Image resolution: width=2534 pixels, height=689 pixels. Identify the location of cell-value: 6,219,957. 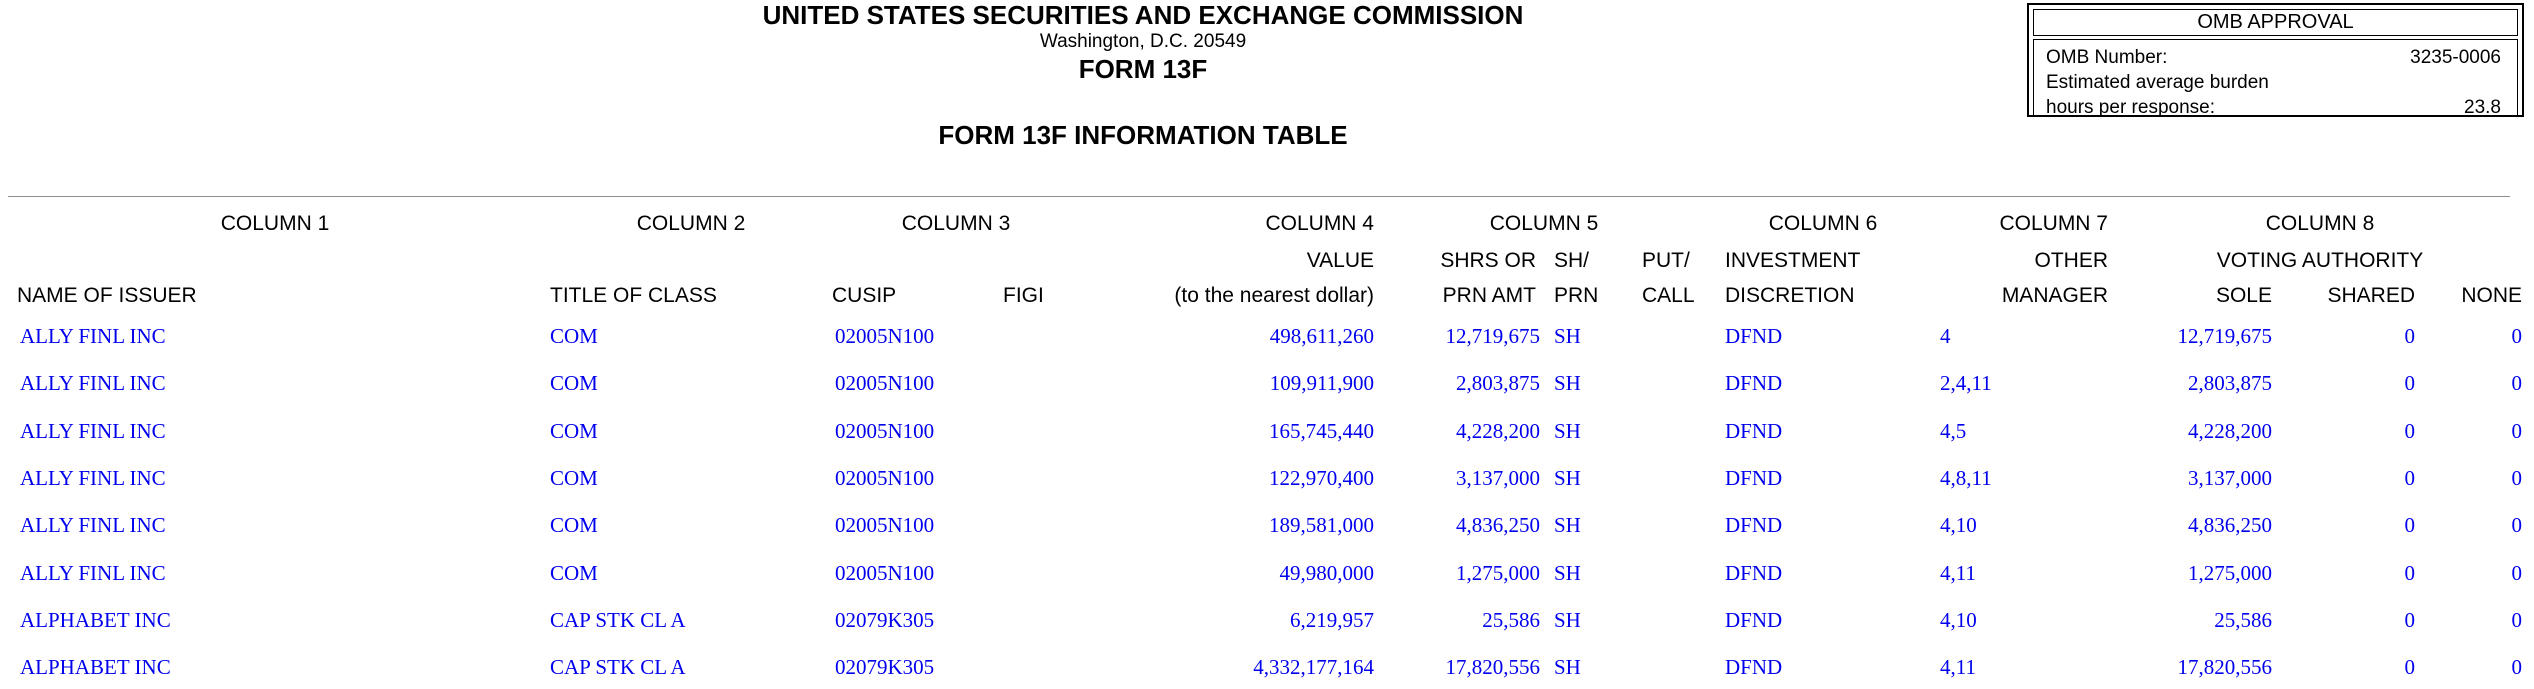
(1332, 619).